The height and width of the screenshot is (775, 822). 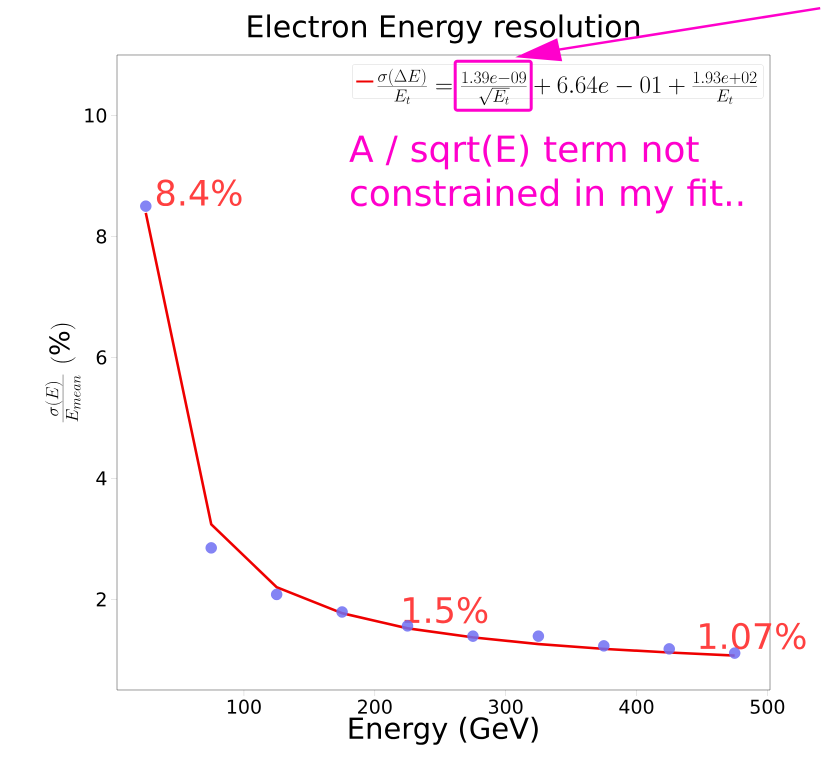 I want to click on y-tick-label: 4, so click(x=101, y=478).